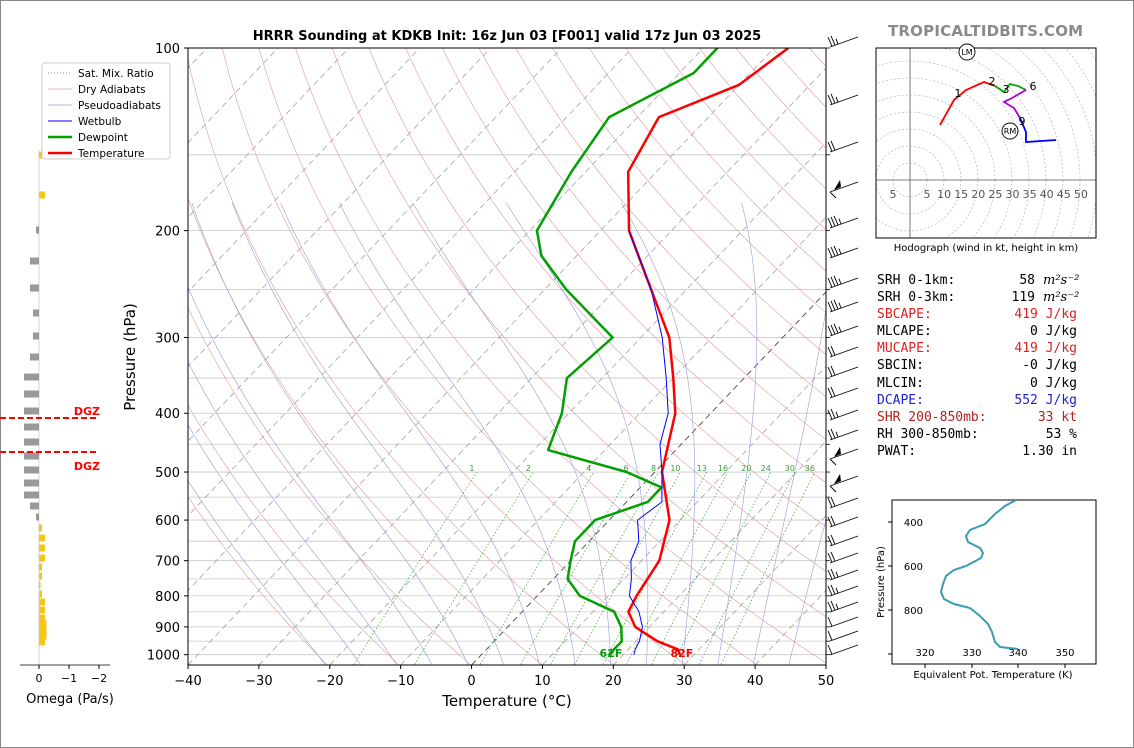  Describe the element at coordinates (766, 468) in the screenshot. I see `mix-ratio-label: 24` at that location.